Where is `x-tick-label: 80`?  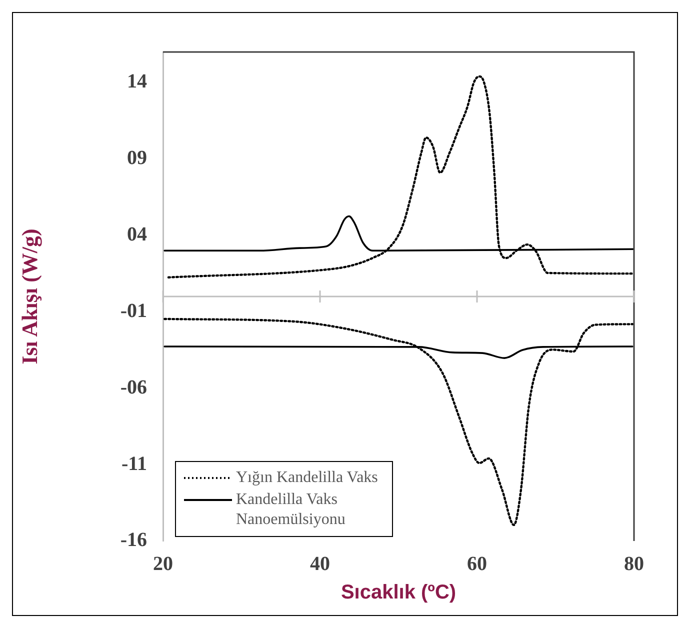 x-tick-label: 80 is located at coordinates (634, 564).